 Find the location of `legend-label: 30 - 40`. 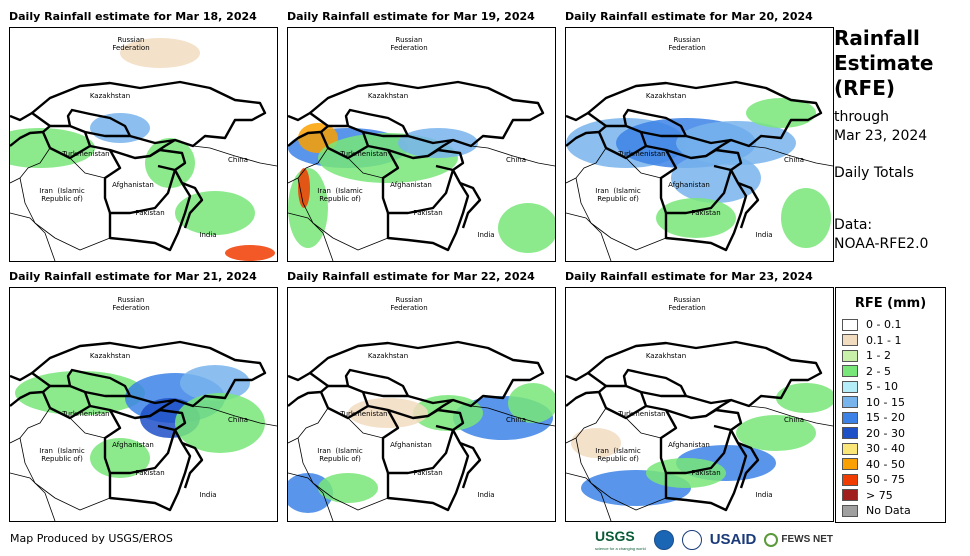

legend-label: 30 - 40 is located at coordinates (885, 449).